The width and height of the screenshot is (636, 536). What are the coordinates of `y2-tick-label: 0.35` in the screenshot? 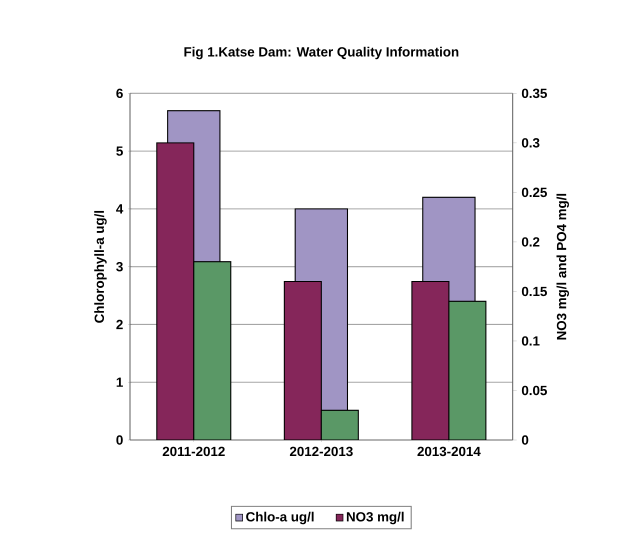 It's located at (534, 93).